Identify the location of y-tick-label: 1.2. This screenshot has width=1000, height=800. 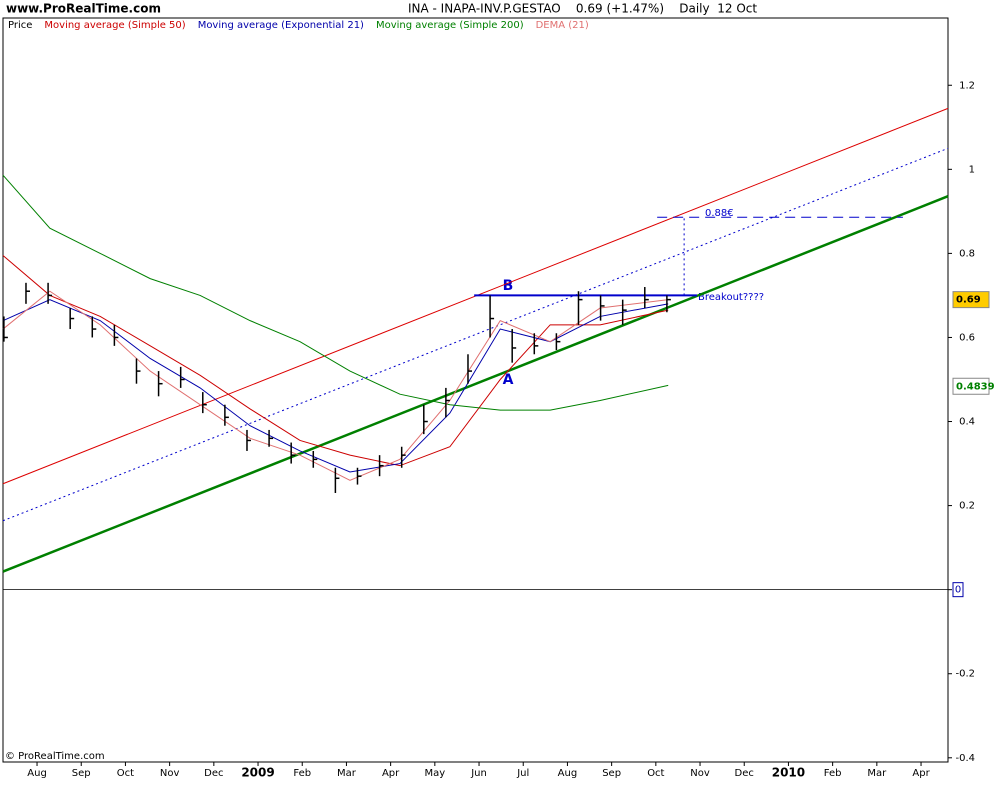
(967, 85).